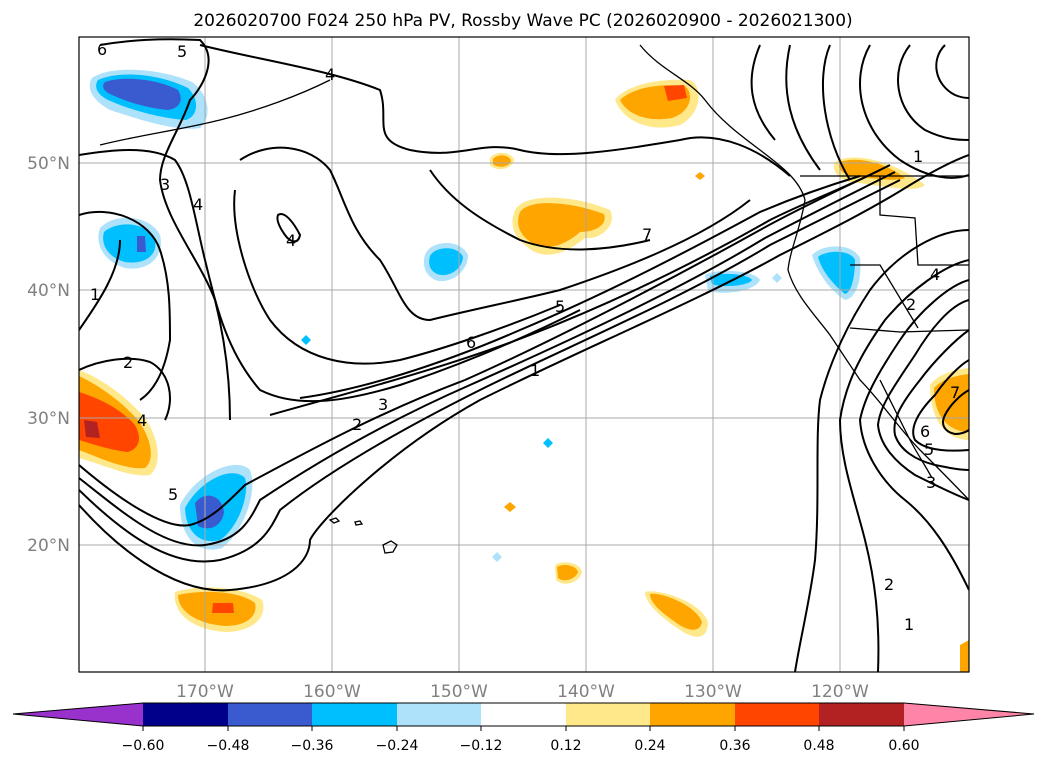 The height and width of the screenshot is (765, 1047). What do you see at coordinates (840, 692) in the screenshot?
I see `lon-label: 120°W` at bounding box center [840, 692].